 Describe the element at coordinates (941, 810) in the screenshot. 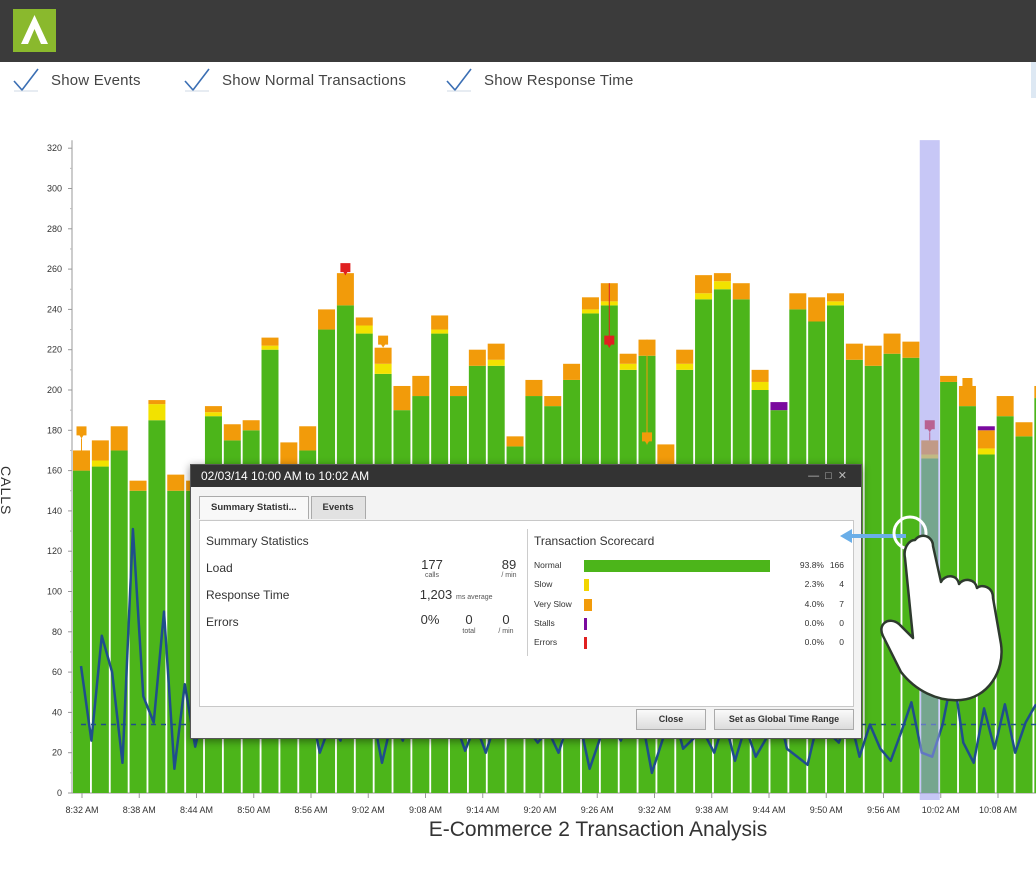

I see `x-tick-label: 10:02 AM` at that location.